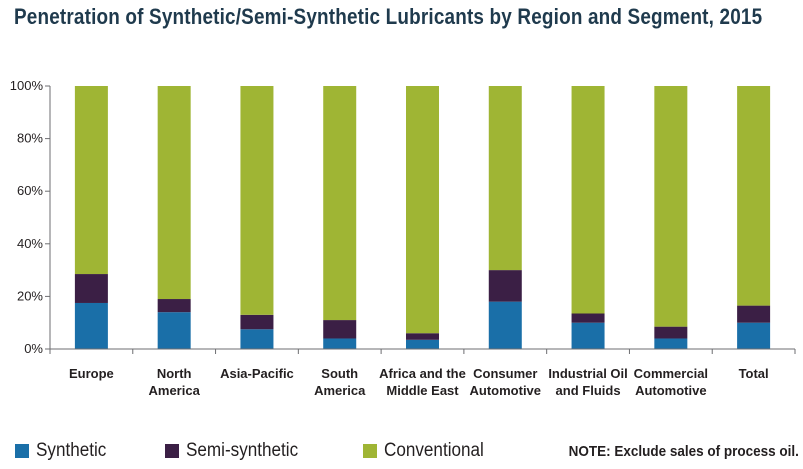 Image resolution: width=803 pixels, height=469 pixels. I want to click on x-category-label: Commercial Automotive, so click(671, 382).